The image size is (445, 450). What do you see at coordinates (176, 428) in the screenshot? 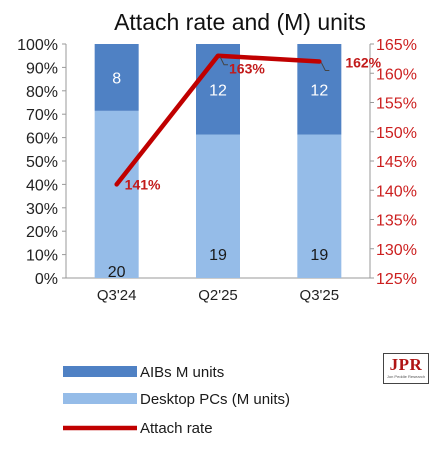
I see `legend-label: Attach rate` at bounding box center [176, 428].